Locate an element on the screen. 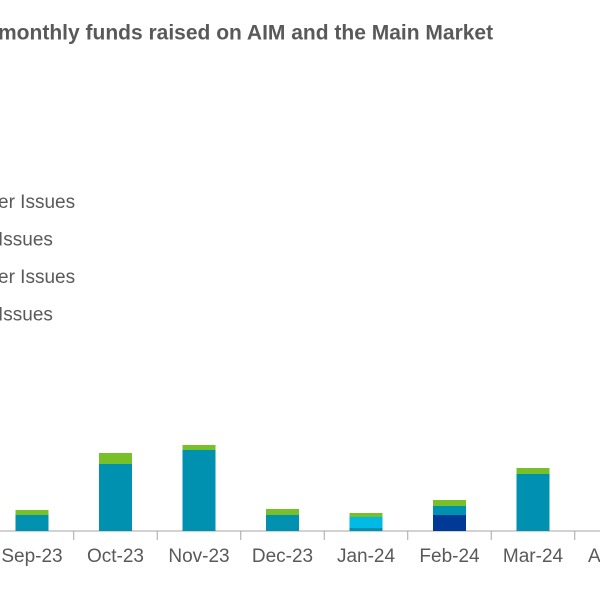  x-tick-label: Jan-24 is located at coordinates (366, 556).